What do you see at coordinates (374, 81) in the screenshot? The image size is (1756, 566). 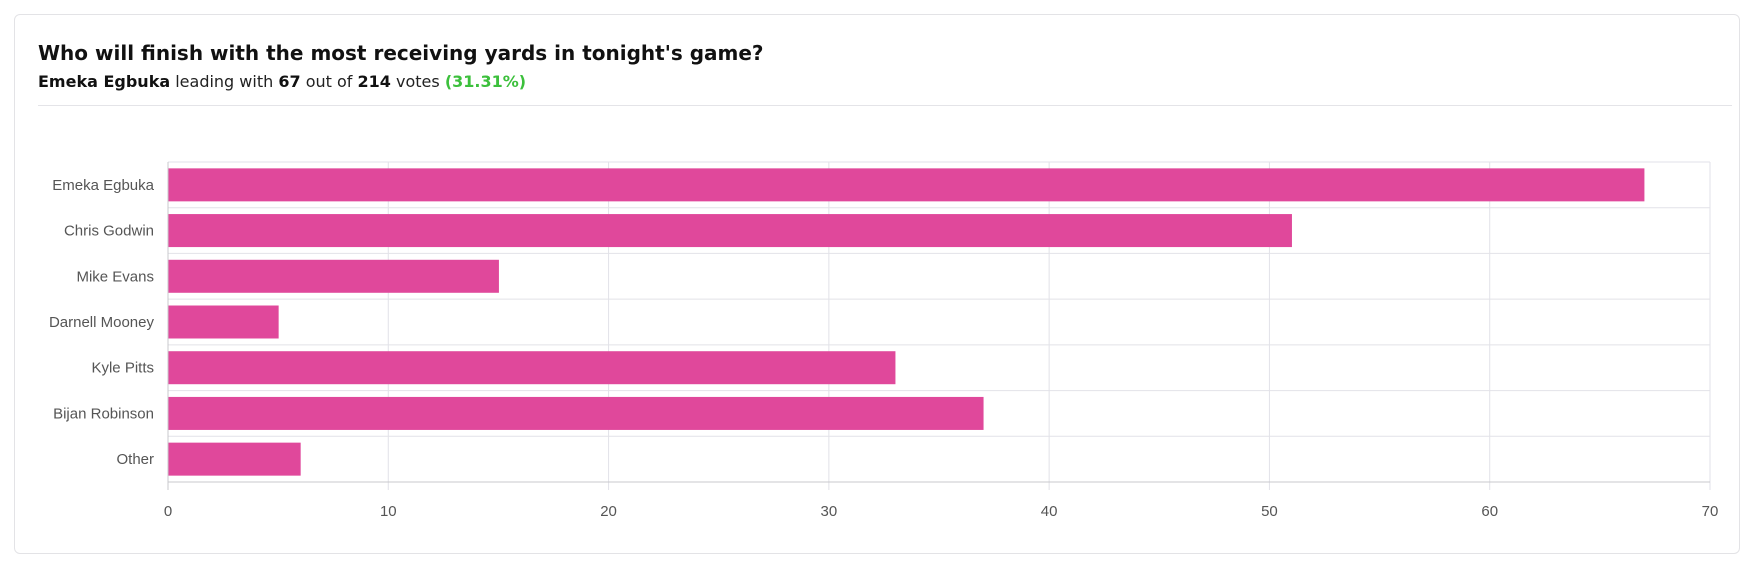 I see `total-votes: 214` at bounding box center [374, 81].